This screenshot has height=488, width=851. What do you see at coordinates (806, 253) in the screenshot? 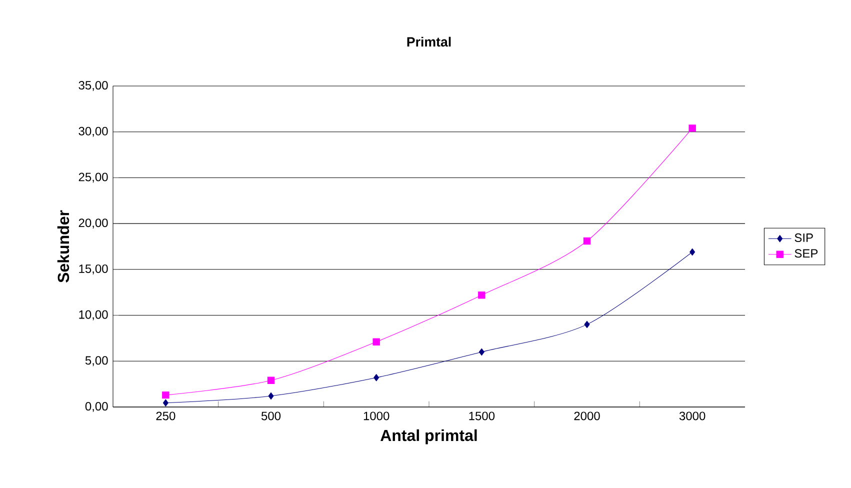
I see `legend-label: SEP` at bounding box center [806, 253].